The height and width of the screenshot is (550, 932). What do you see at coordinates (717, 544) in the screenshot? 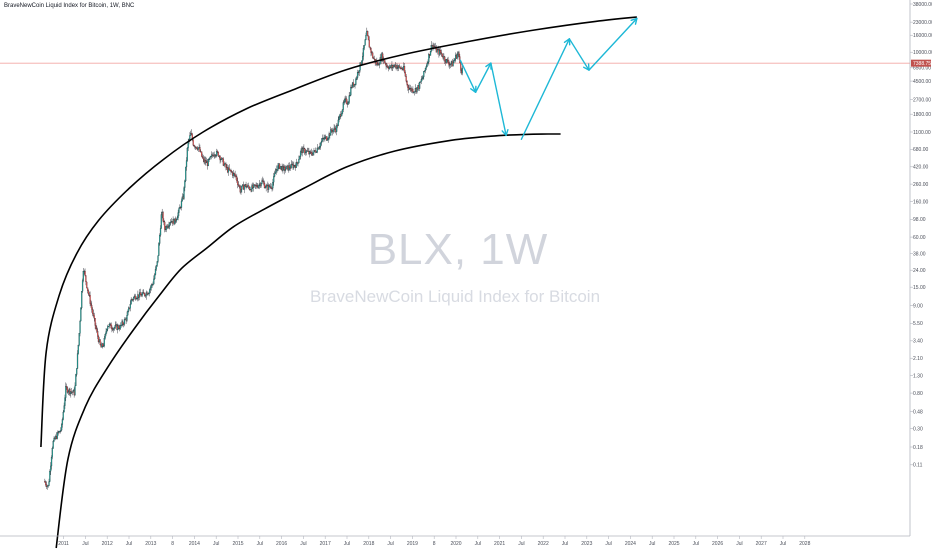
I see `x-tick-label: 2026` at bounding box center [717, 544].